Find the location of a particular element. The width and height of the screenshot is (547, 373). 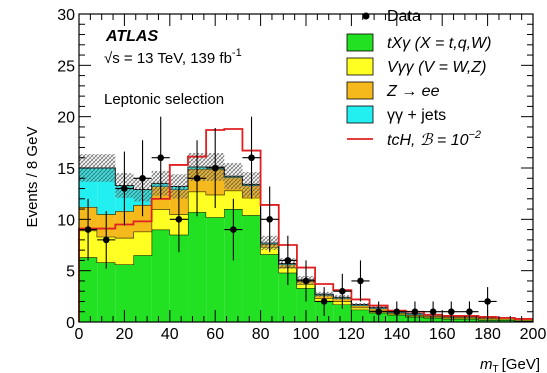

x-tick-label-2: 40 is located at coordinates (170, 334).